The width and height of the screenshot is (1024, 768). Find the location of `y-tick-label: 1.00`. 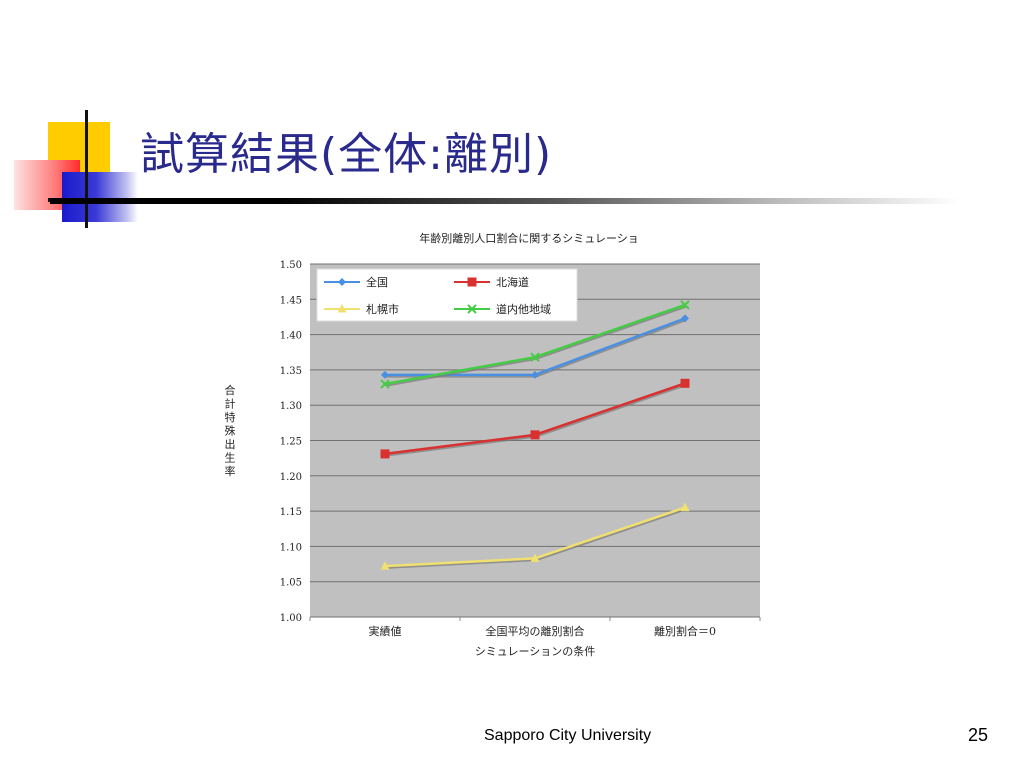

y-tick-label: 1.00 is located at coordinates (291, 618).